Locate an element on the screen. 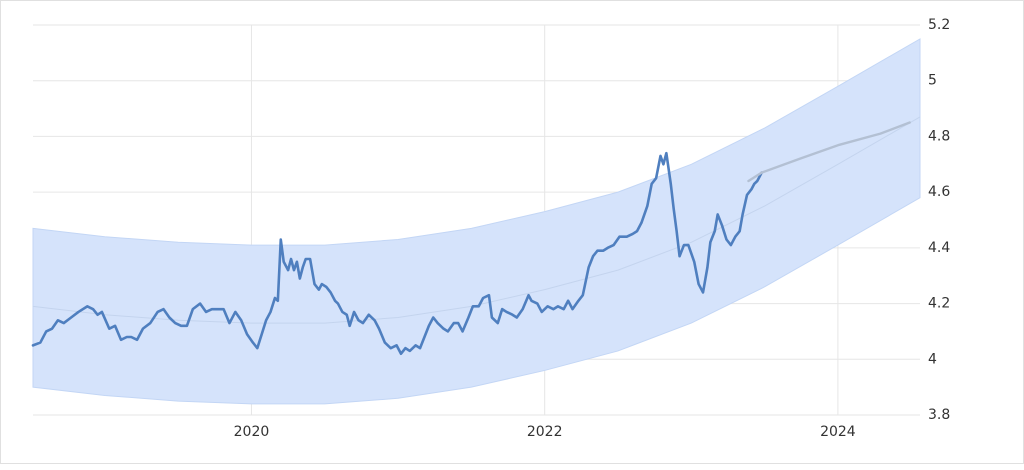  y-tick-label: 4.2 is located at coordinates (939, 304).